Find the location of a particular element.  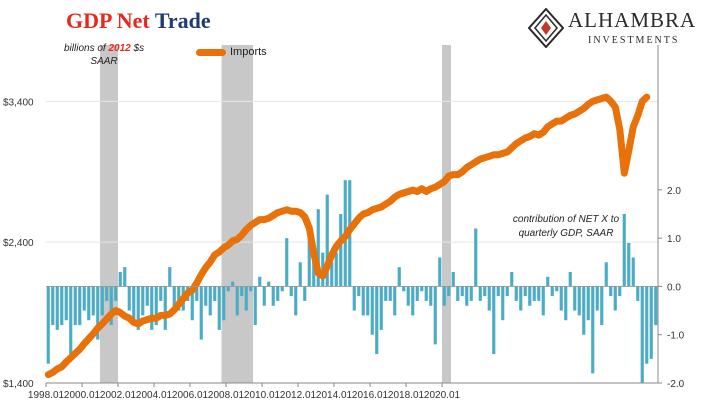

x-tick-label: 2000.01 is located at coordinates (82, 395).